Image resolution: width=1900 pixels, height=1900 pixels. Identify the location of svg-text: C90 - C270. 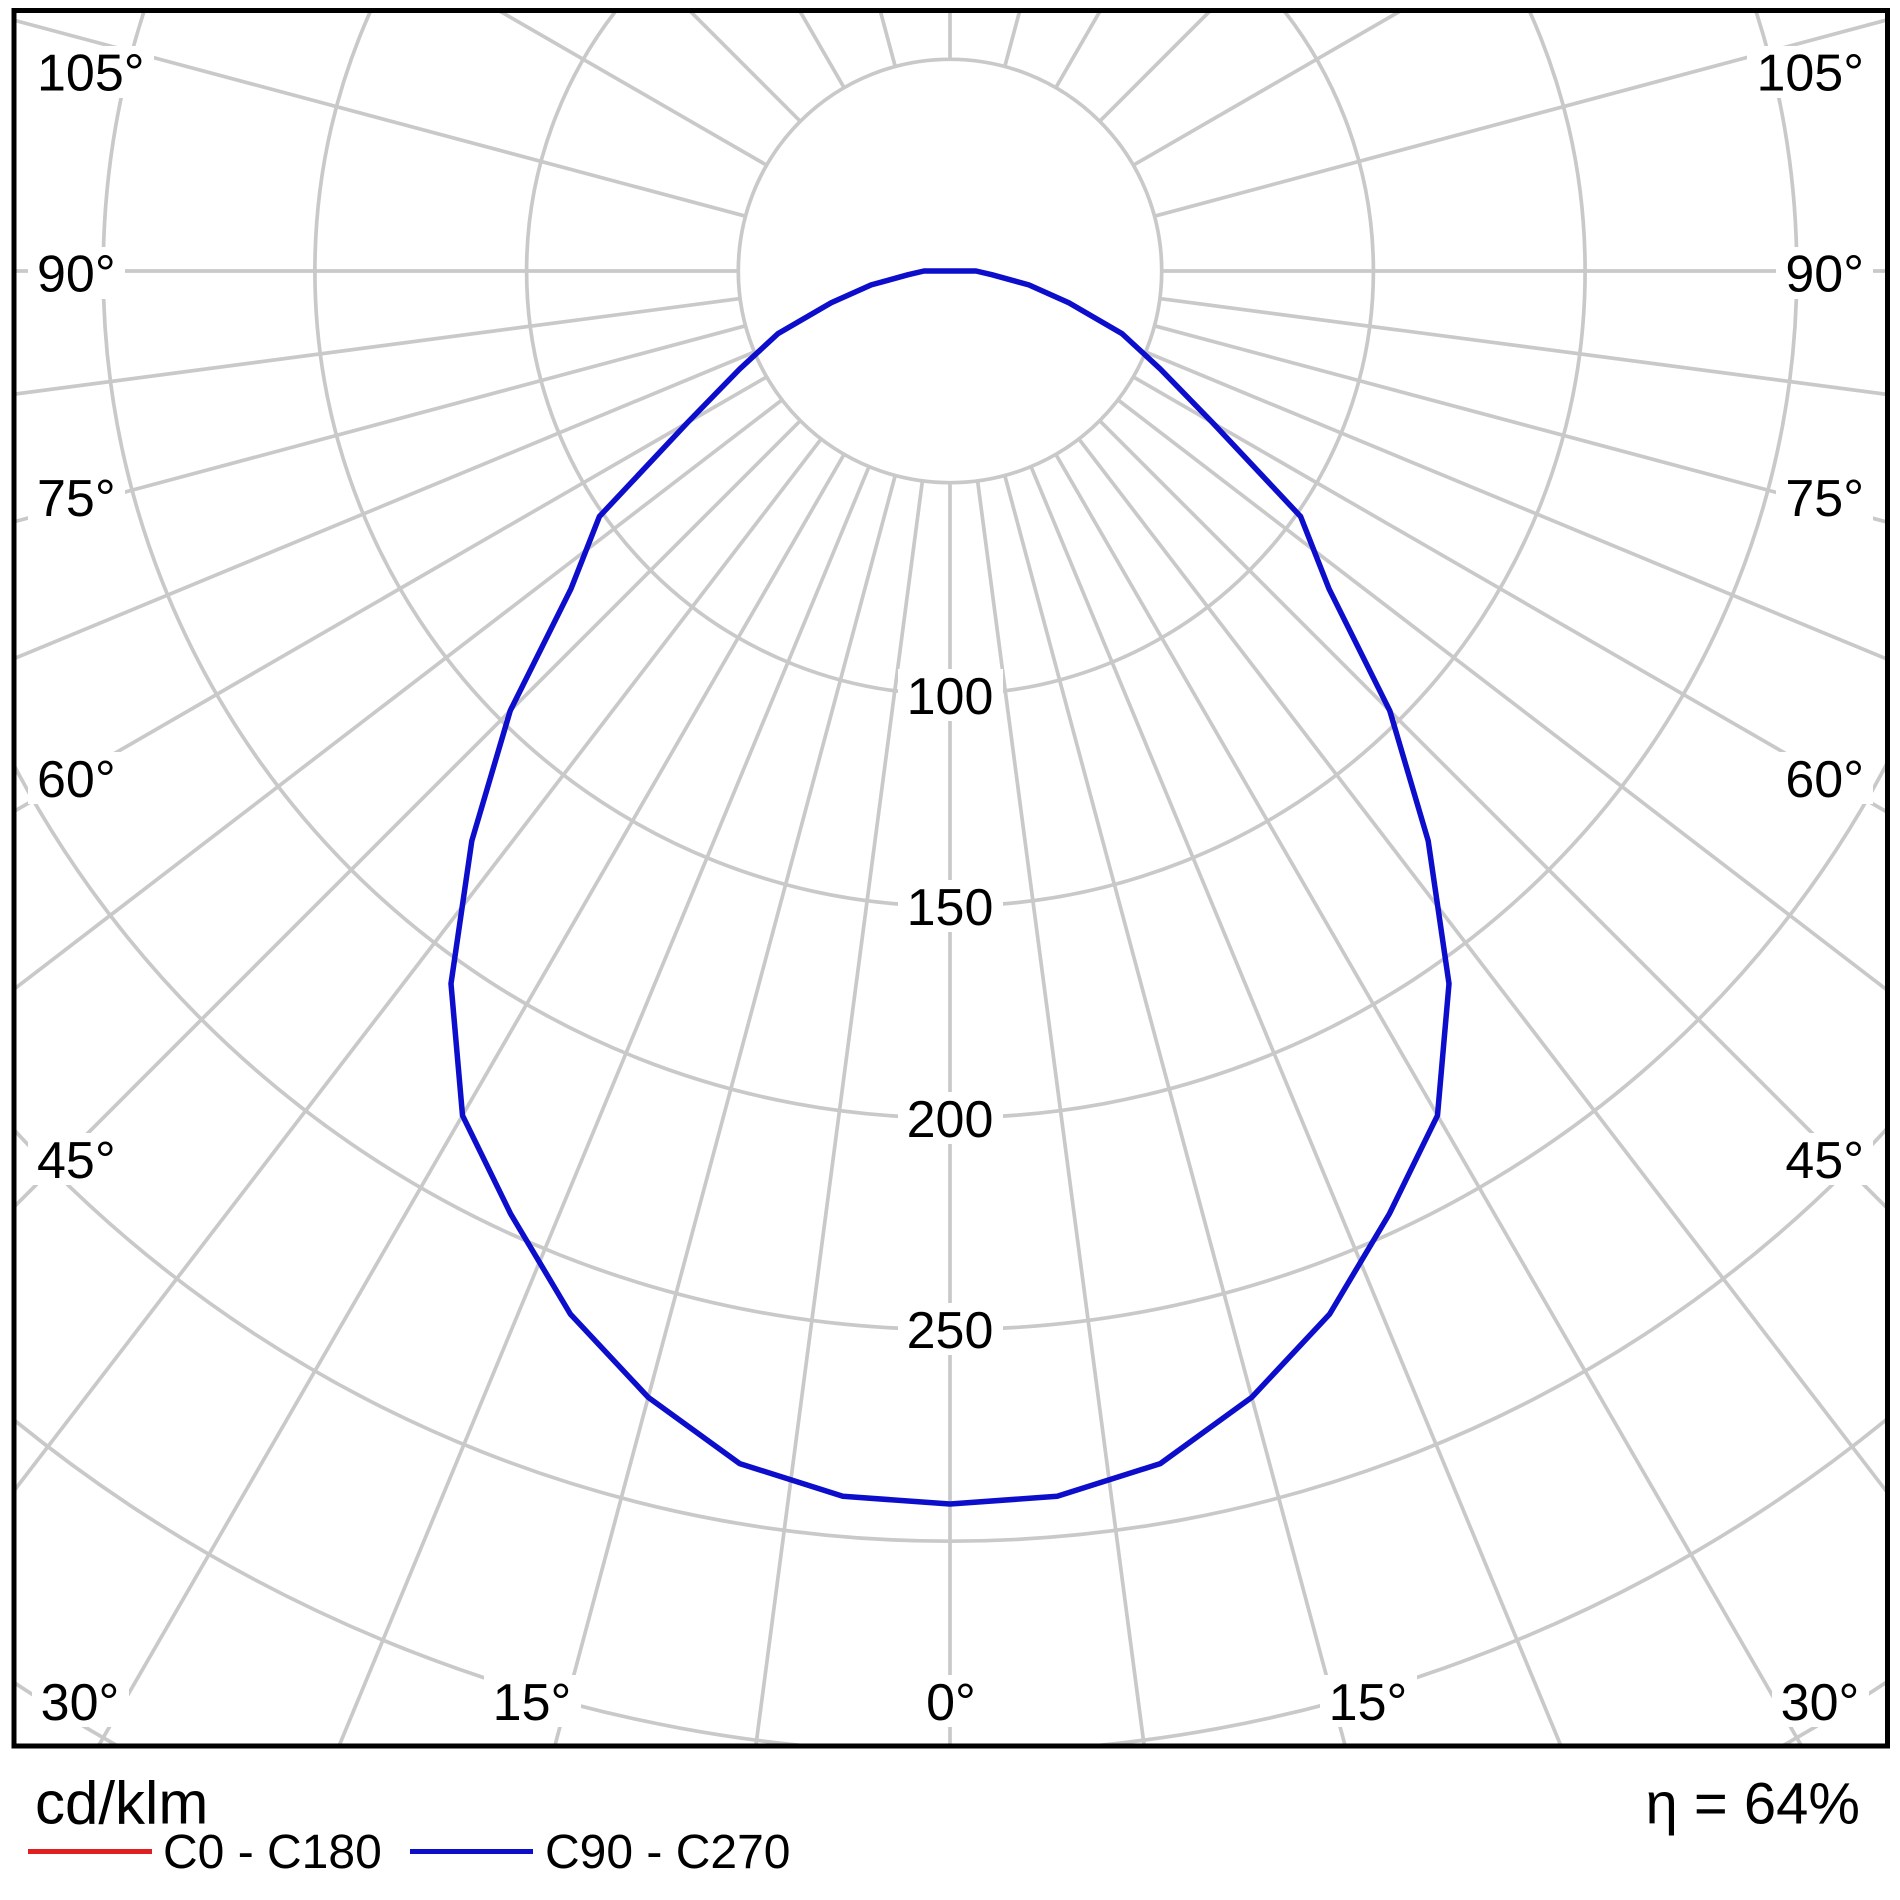
(667, 1852).